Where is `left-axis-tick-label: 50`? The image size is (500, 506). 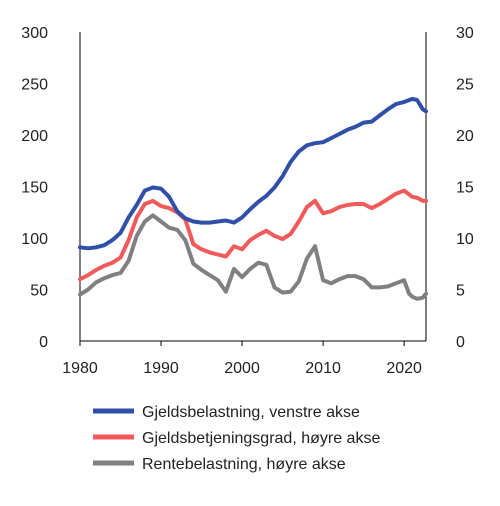
left-axis-tick-label: 50 is located at coordinates (39, 291).